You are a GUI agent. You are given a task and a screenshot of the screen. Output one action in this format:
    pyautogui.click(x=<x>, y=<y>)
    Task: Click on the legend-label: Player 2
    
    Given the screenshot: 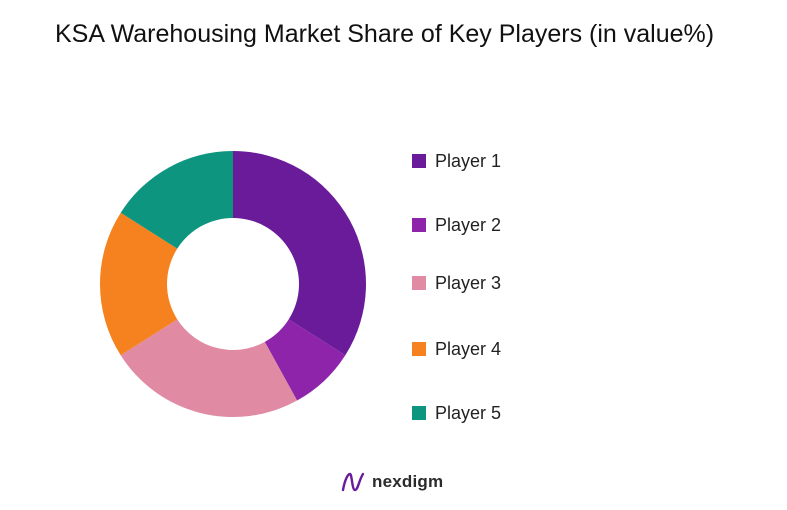 What is the action you would take?
    pyautogui.click(x=468, y=224)
    